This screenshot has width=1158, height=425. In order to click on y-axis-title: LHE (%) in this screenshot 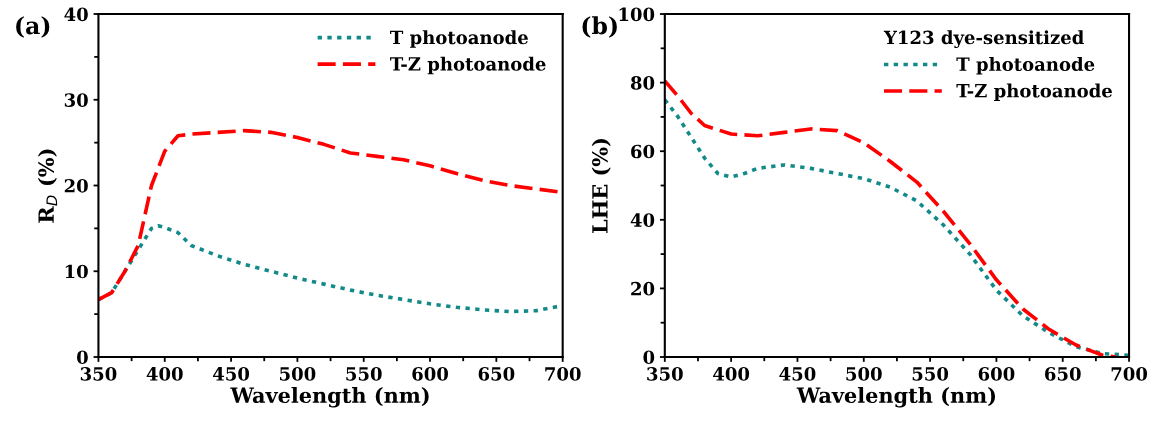, I will do `click(601, 186)`.